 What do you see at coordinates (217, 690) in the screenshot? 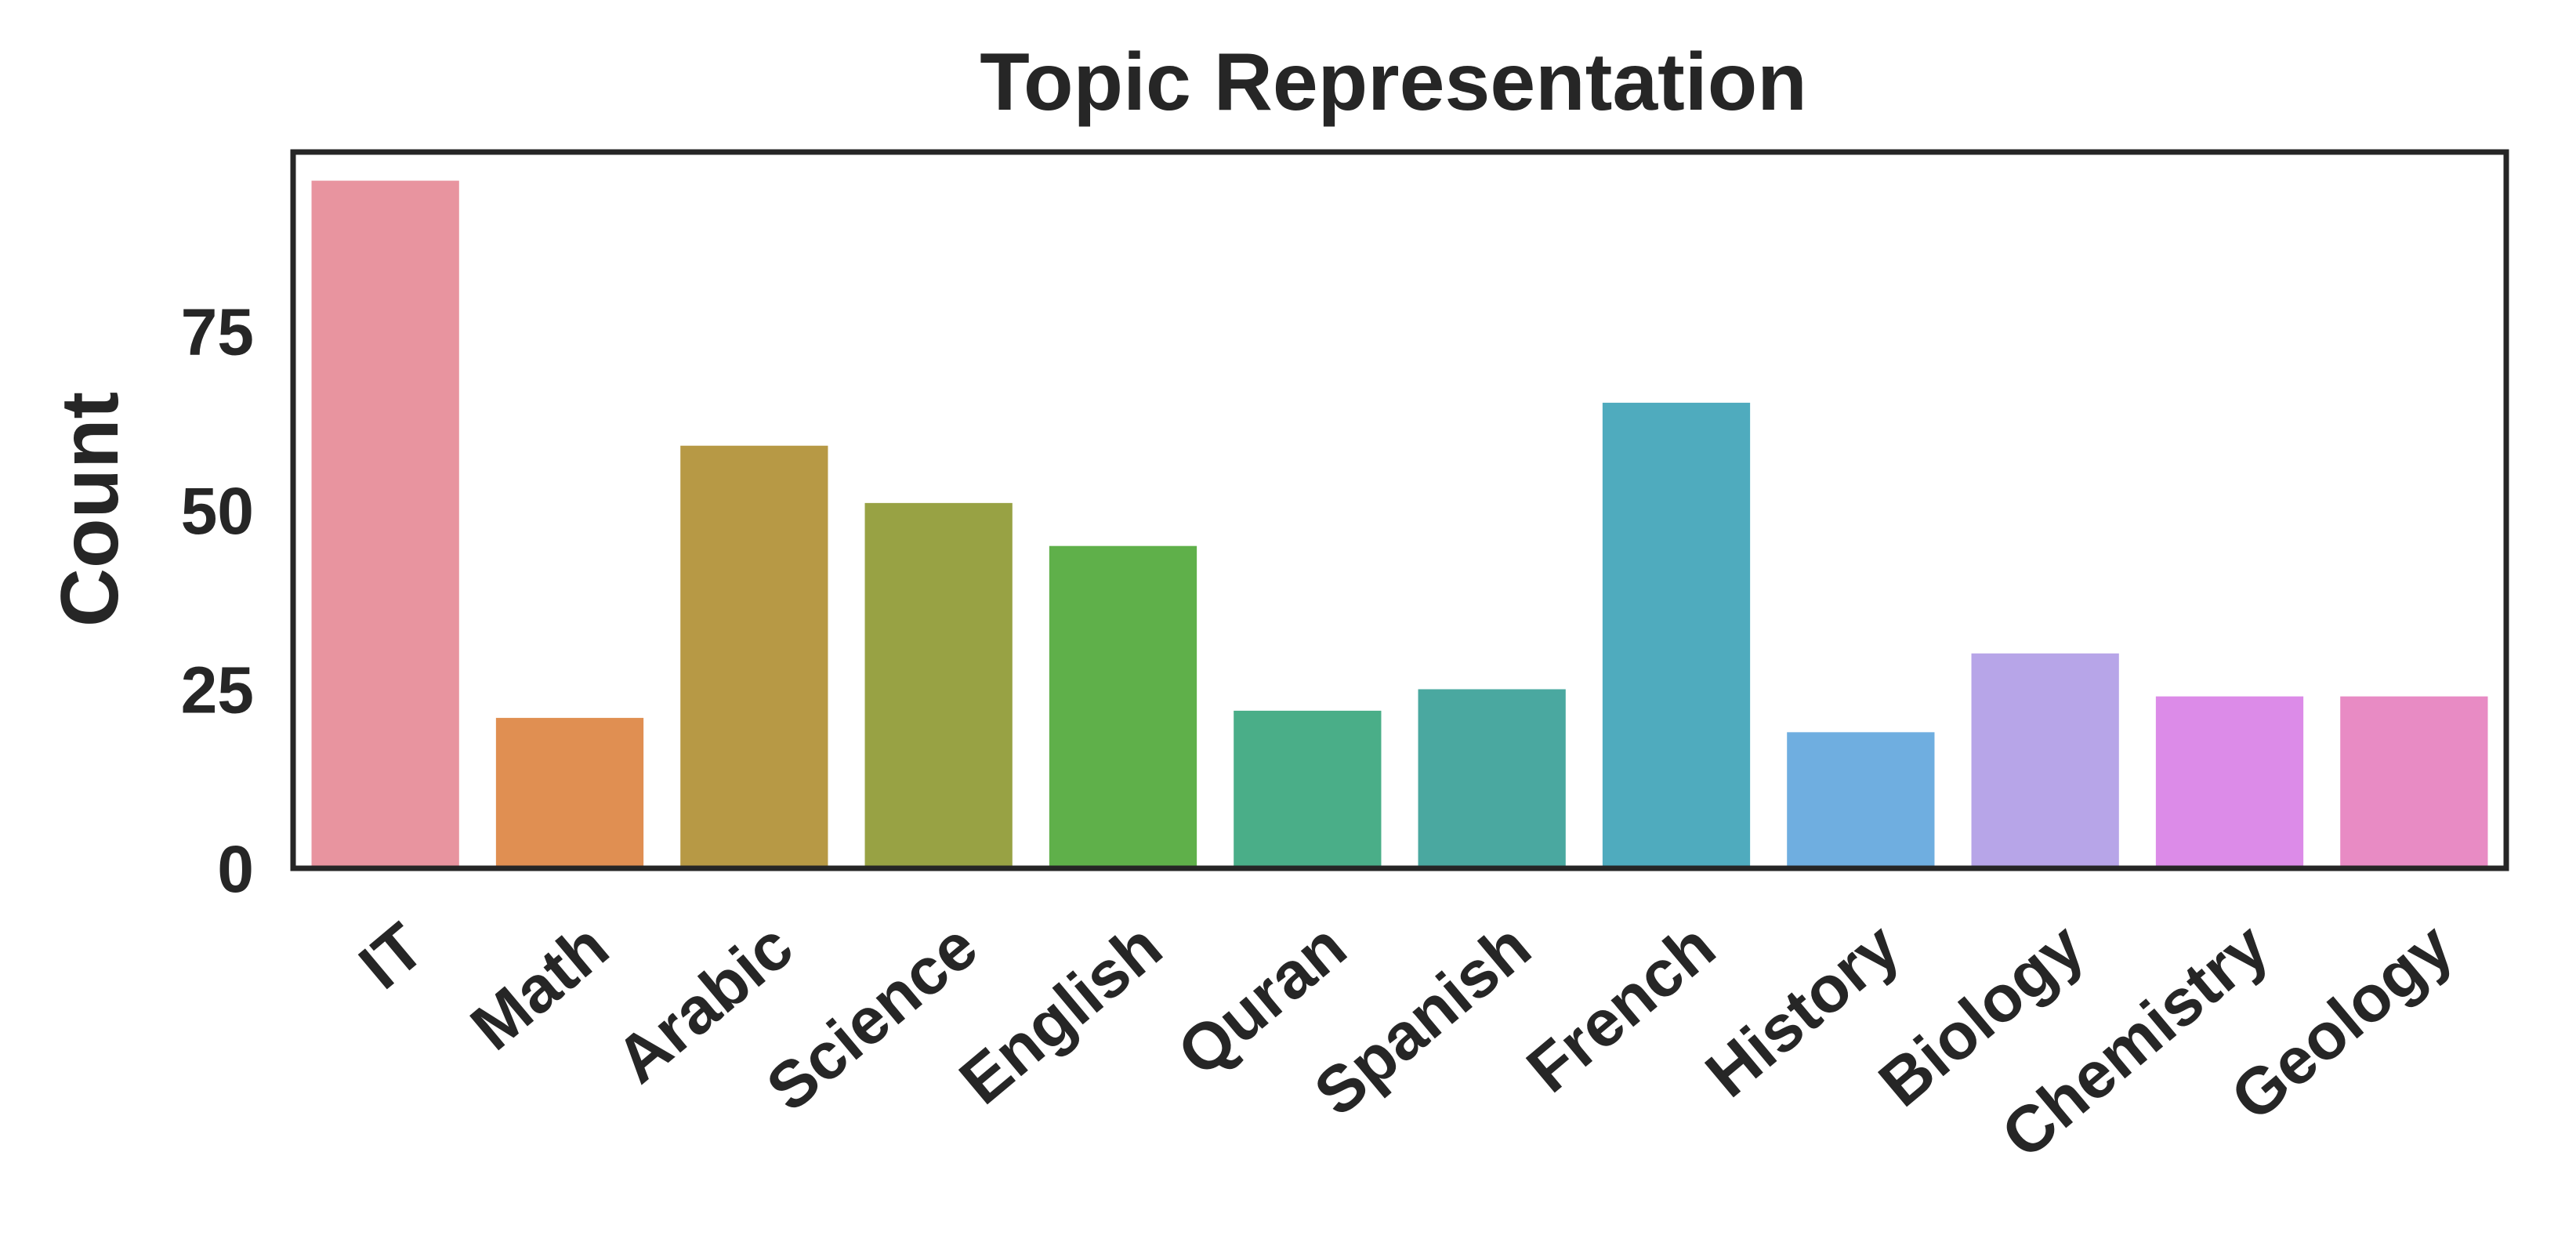
I see `y-tick-label: 25` at bounding box center [217, 690].